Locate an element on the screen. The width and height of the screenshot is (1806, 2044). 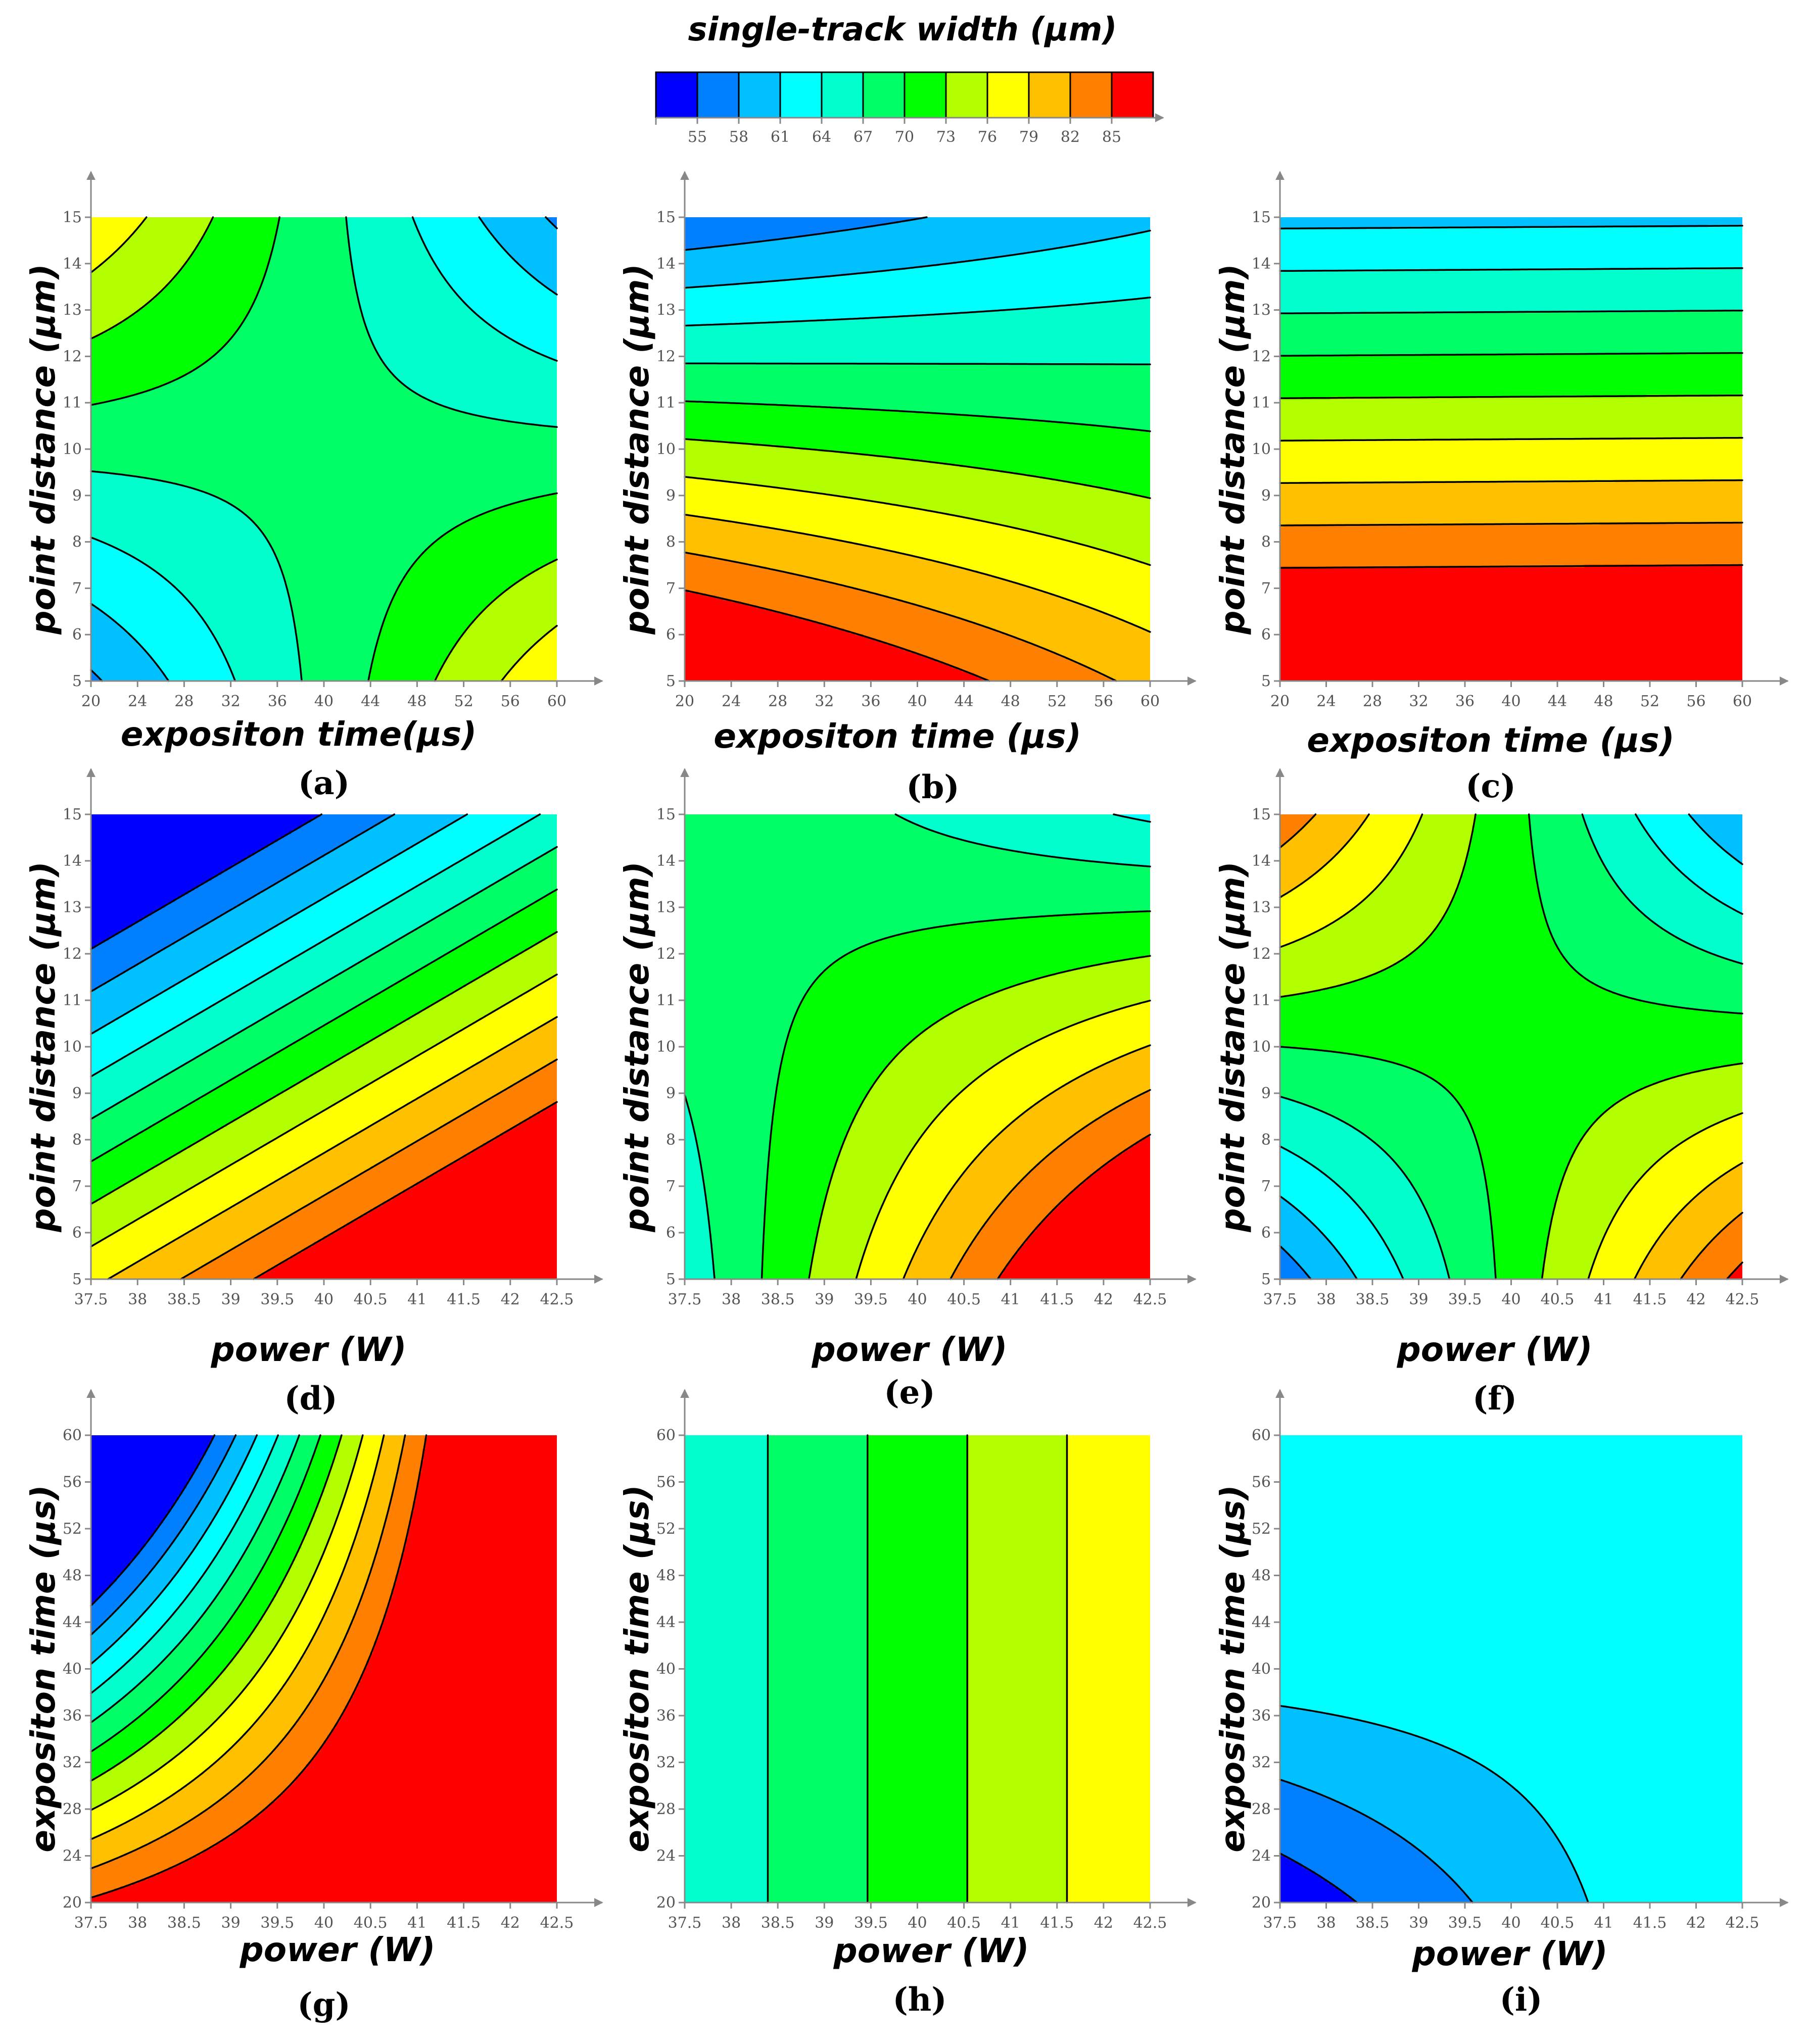
x-tick-label-36: 36 is located at coordinates (870, 701).